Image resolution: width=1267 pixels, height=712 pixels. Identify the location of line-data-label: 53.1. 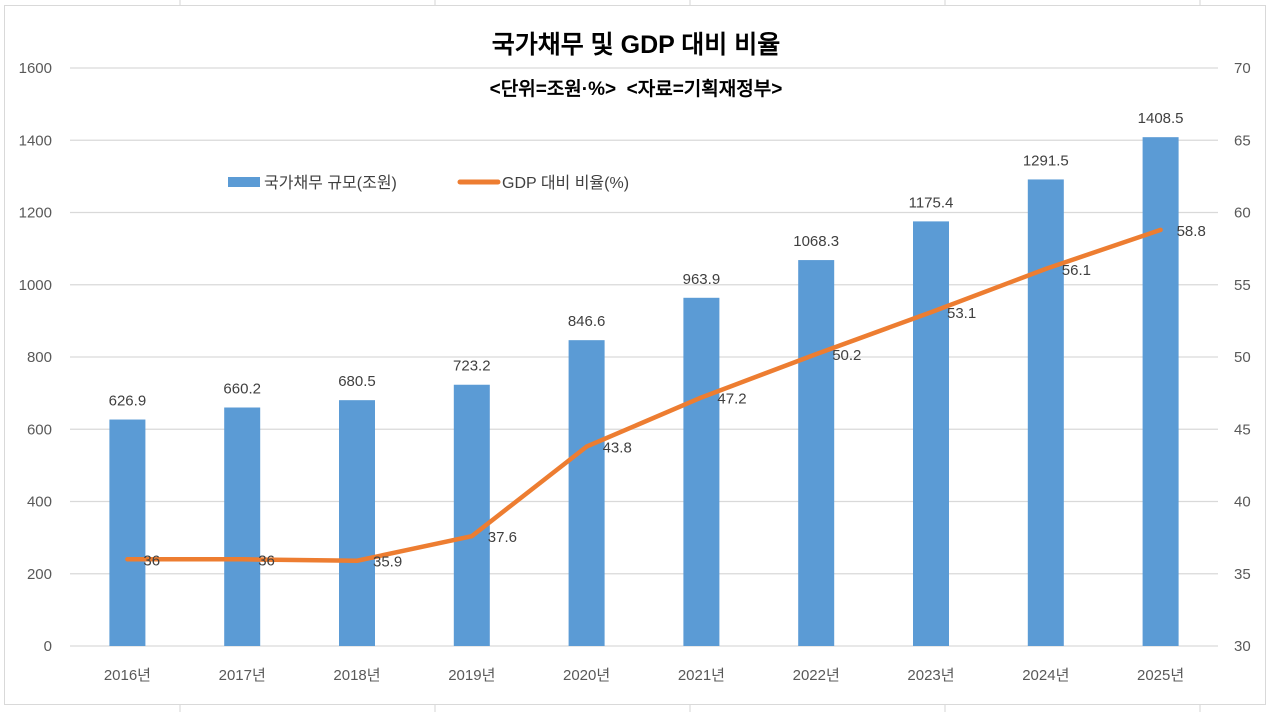
(961, 313).